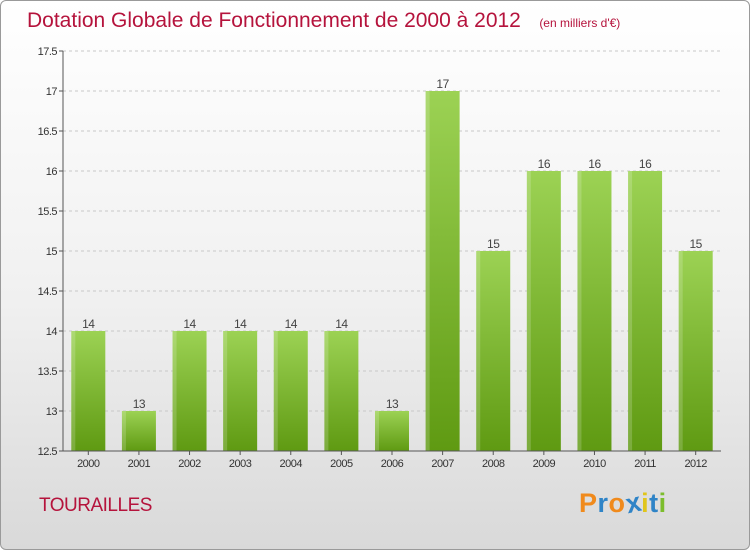  Describe the element at coordinates (580, 23) in the screenshot. I see `chart-unit-label: (en milliers d'€)` at that location.